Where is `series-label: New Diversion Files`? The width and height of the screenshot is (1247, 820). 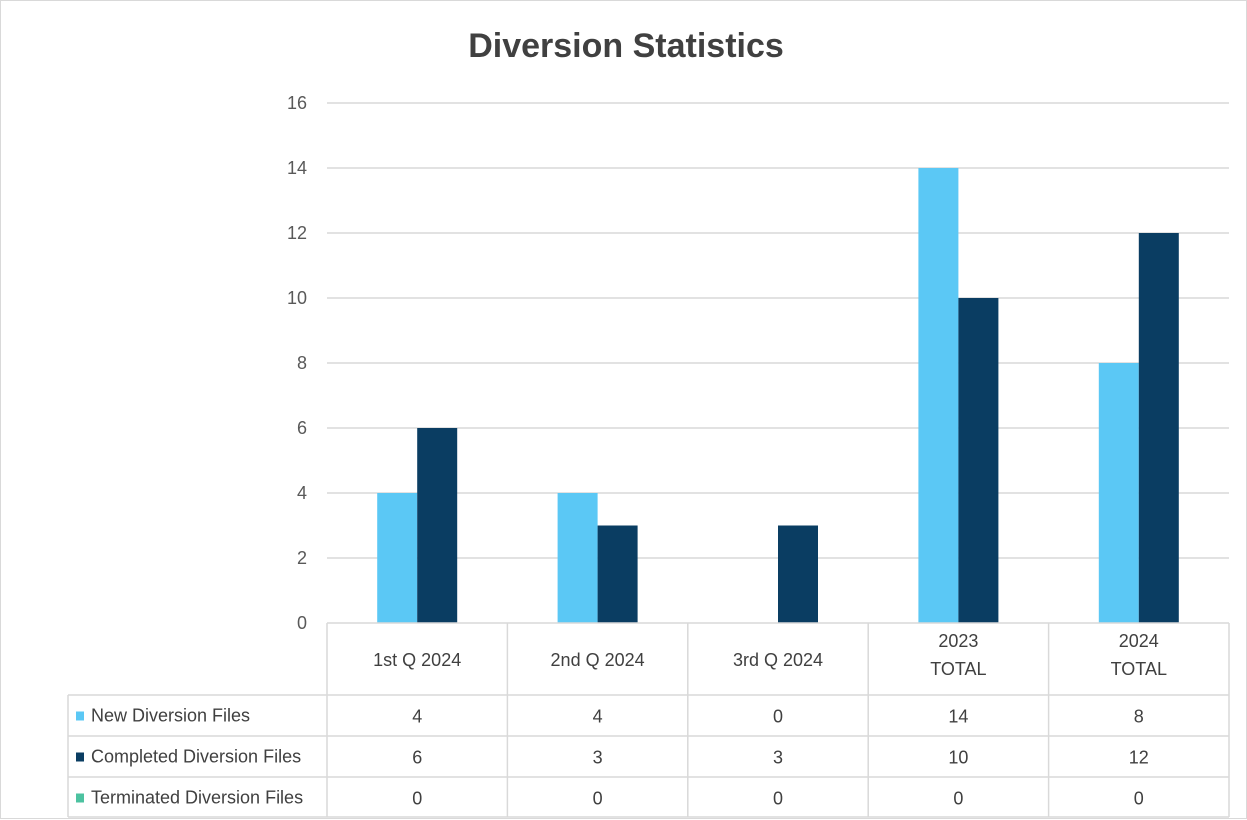
series-label: New Diversion Files is located at coordinates (170, 716).